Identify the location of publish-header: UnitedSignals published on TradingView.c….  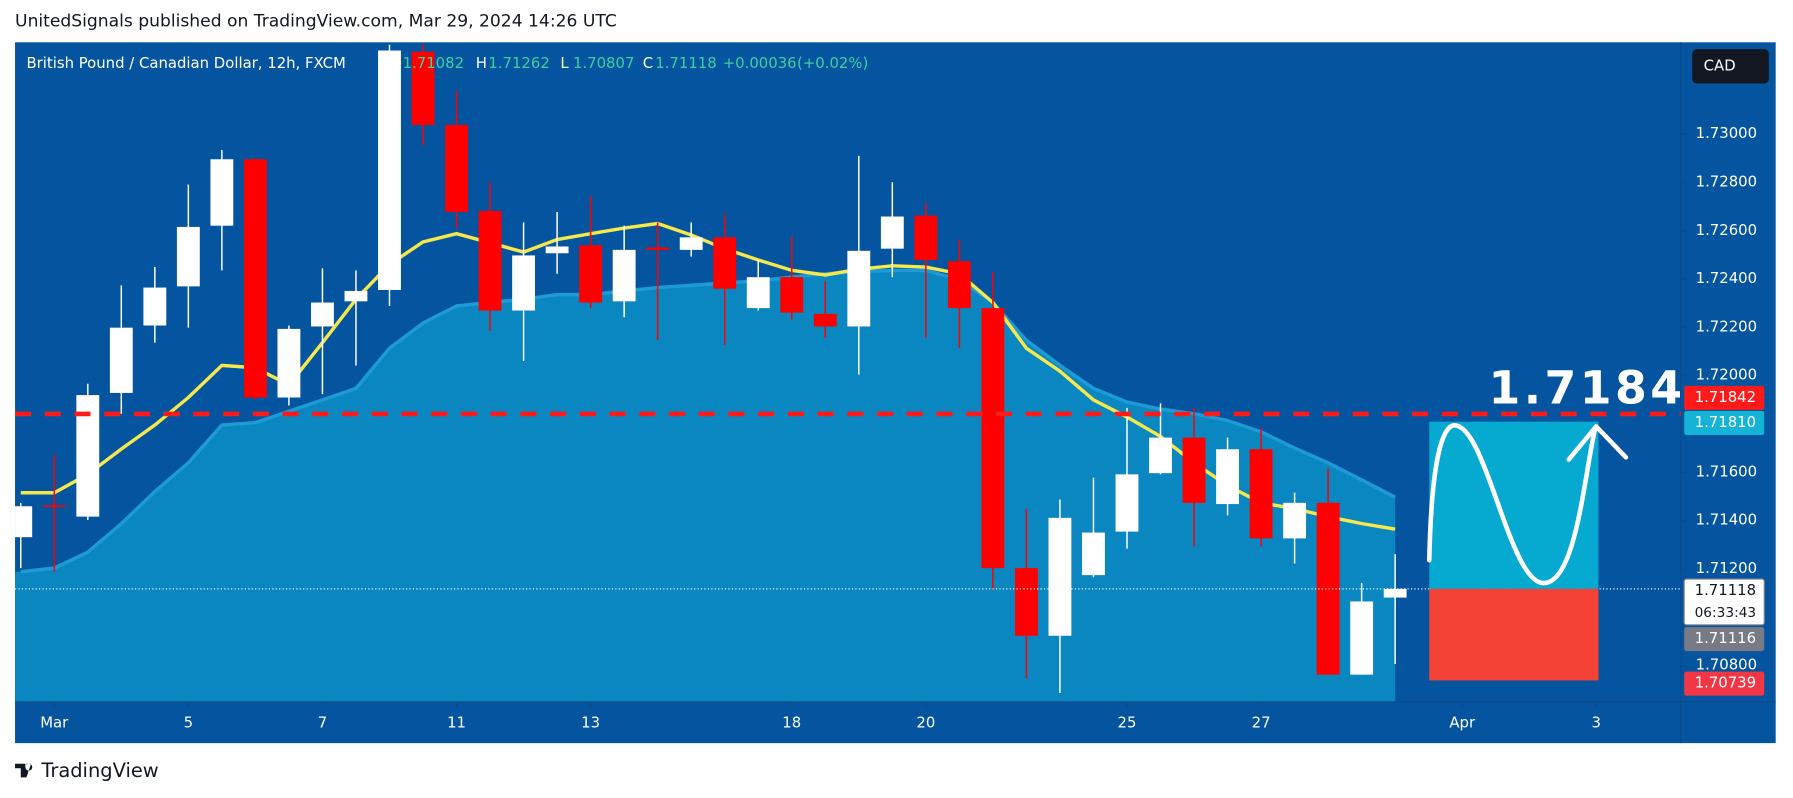
(316, 22).